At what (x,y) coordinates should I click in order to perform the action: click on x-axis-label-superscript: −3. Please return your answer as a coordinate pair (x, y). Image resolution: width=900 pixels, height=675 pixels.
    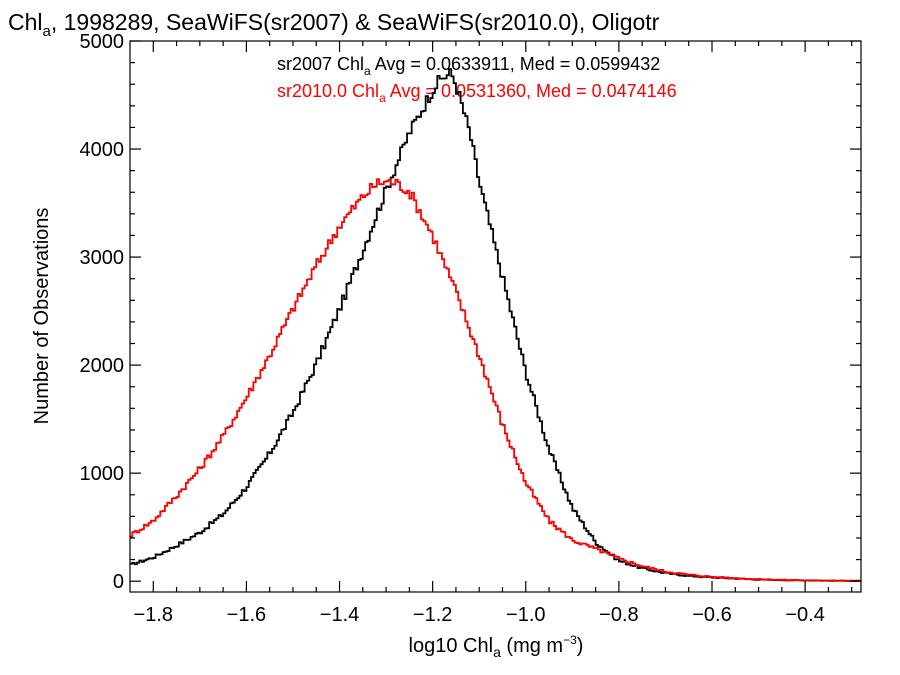
    Looking at the image, I should click on (570, 640).